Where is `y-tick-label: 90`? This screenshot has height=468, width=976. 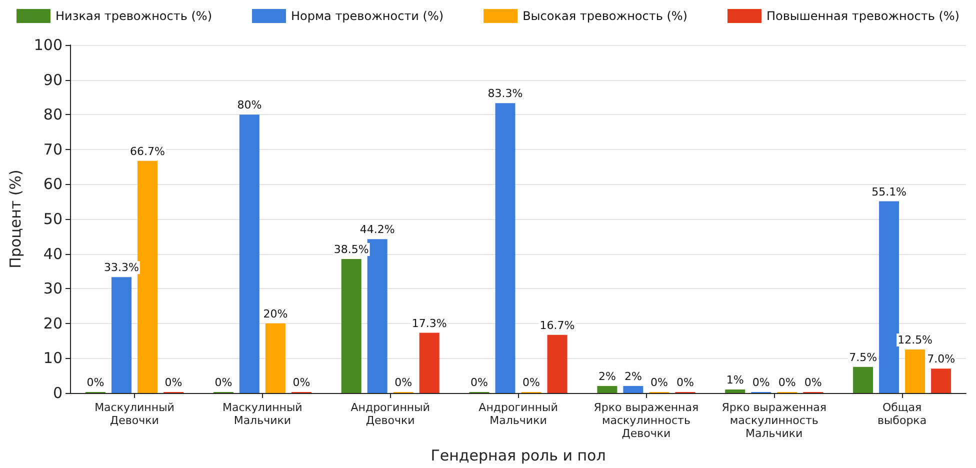 y-tick-label: 90 is located at coordinates (53, 79).